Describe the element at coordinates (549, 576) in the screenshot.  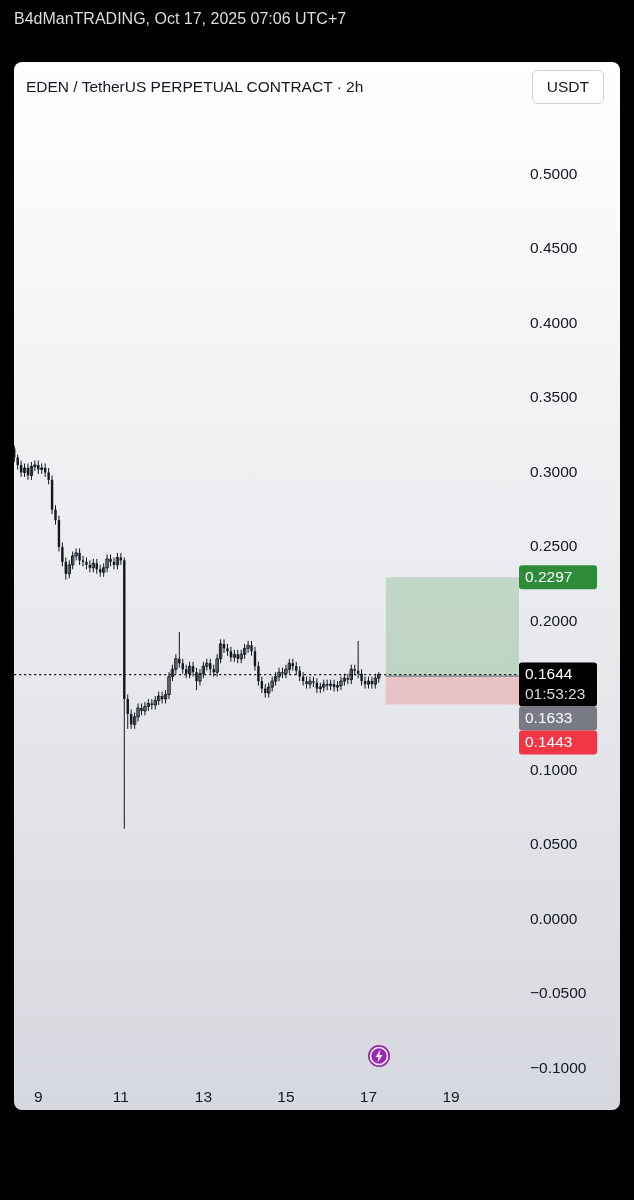
I see `band-label: 0.2297` at that location.